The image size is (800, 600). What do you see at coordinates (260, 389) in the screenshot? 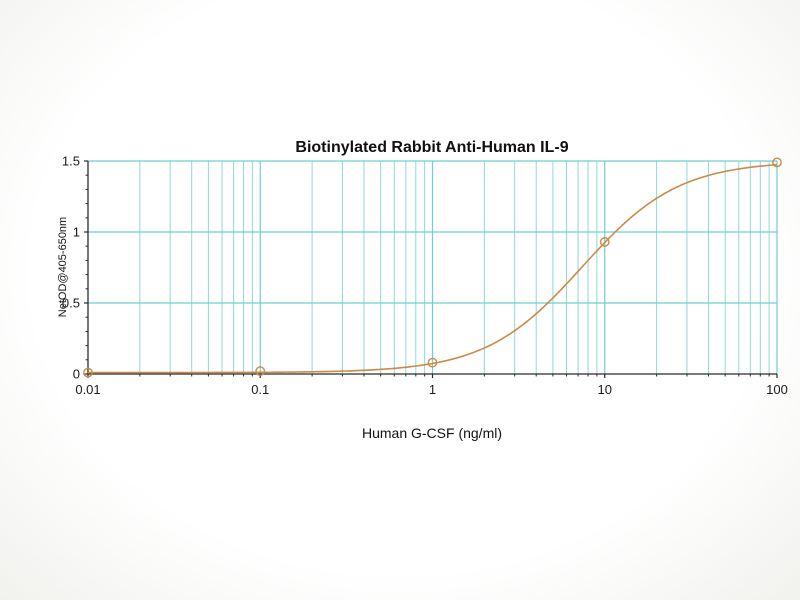
I see `x-tick-label: 0.1` at bounding box center [260, 389].